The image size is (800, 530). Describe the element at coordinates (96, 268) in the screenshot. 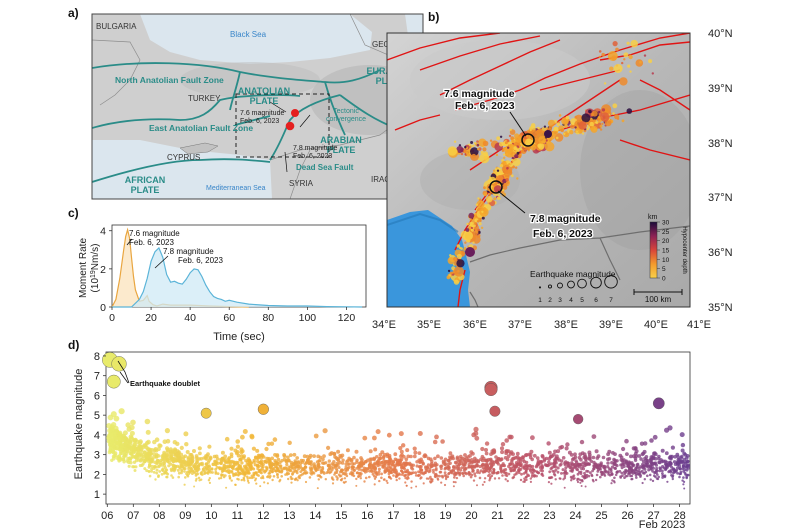

I see `c-ylabel-line2: (1019Nm/s)` at that location.